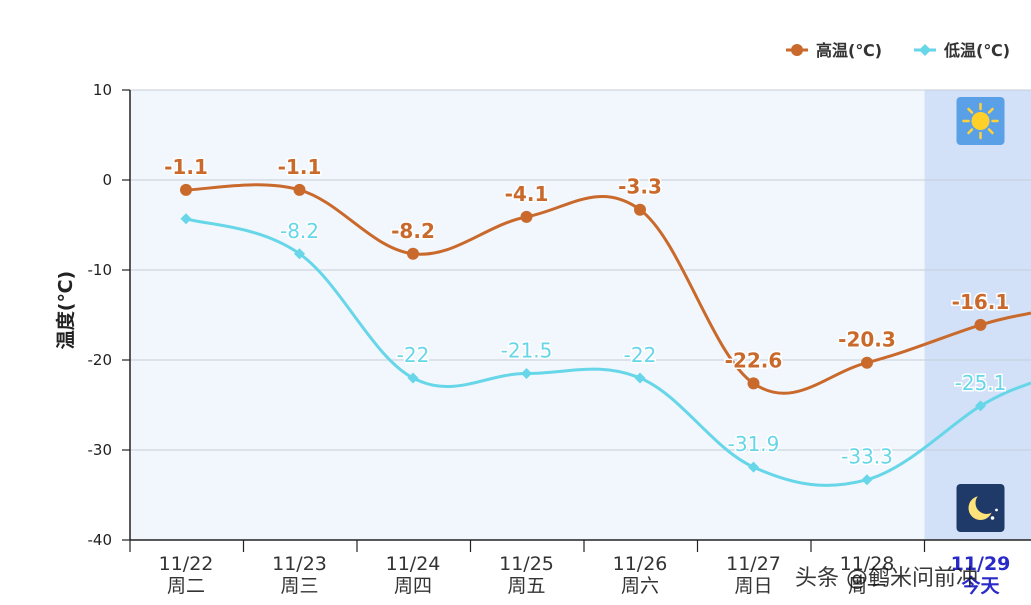  What do you see at coordinates (299, 231) in the screenshot?
I see `data-label-low: -8.2` at bounding box center [299, 231].